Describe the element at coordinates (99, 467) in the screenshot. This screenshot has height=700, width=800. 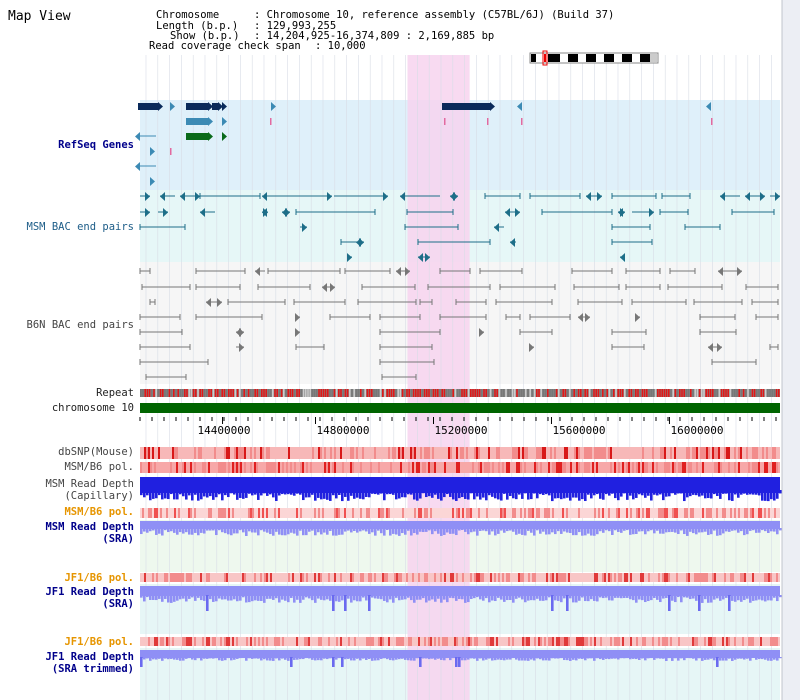
I see `track-label-msm-b6-pol-1: MSM/B6 pol.` at that location.